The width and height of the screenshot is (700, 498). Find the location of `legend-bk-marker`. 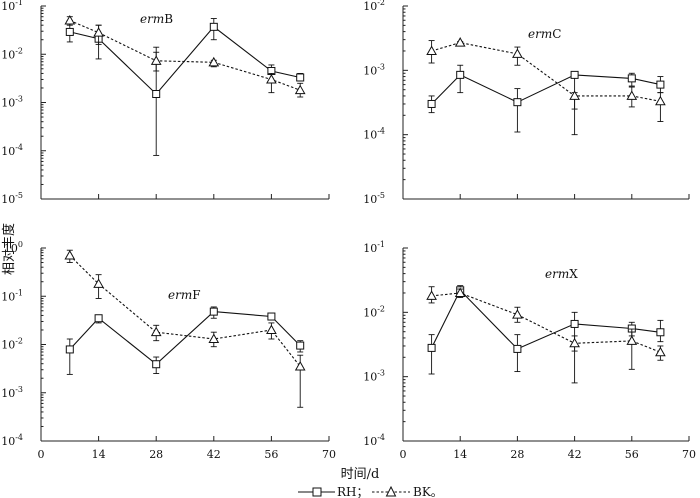

legend-bk-marker is located at coordinates (391, 491).